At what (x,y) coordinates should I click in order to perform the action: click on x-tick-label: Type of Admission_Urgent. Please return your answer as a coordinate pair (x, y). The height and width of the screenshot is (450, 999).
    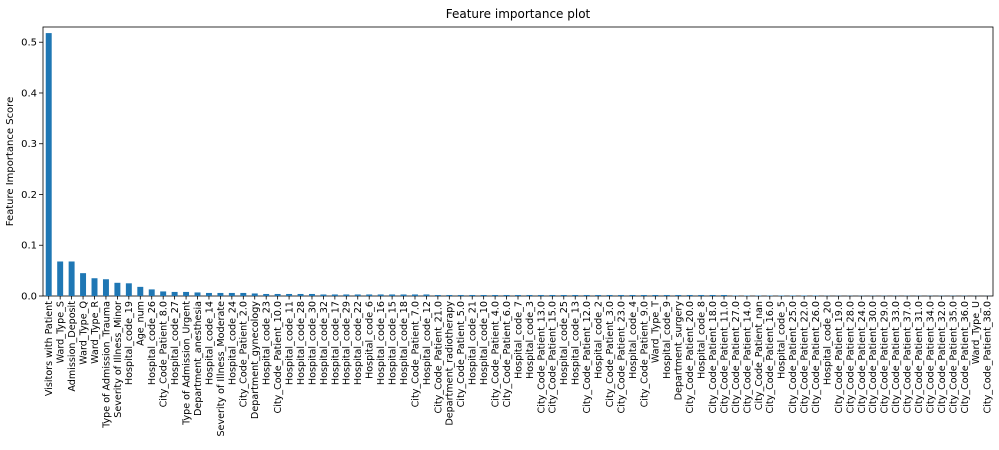
    Looking at the image, I should click on (186, 363).